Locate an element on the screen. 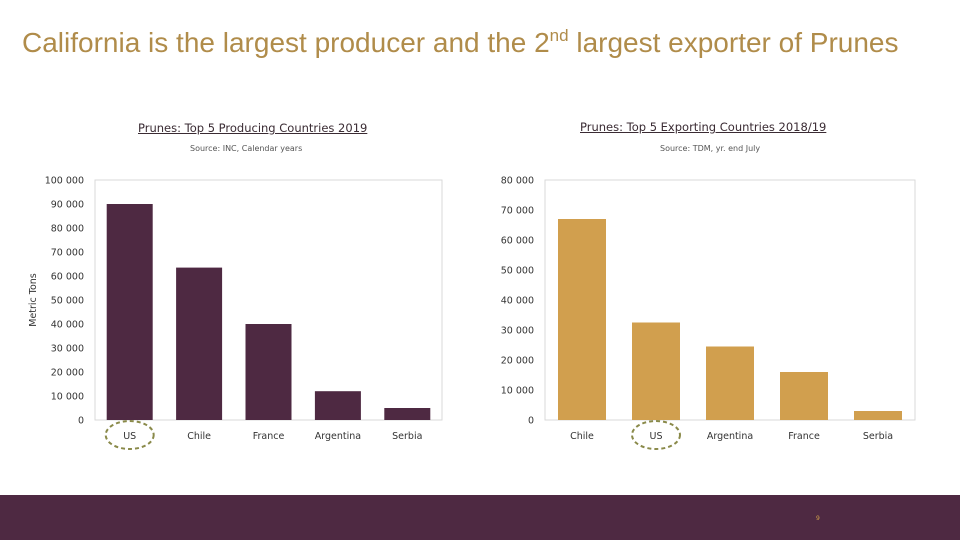  producing-bar-france is located at coordinates (268, 372).